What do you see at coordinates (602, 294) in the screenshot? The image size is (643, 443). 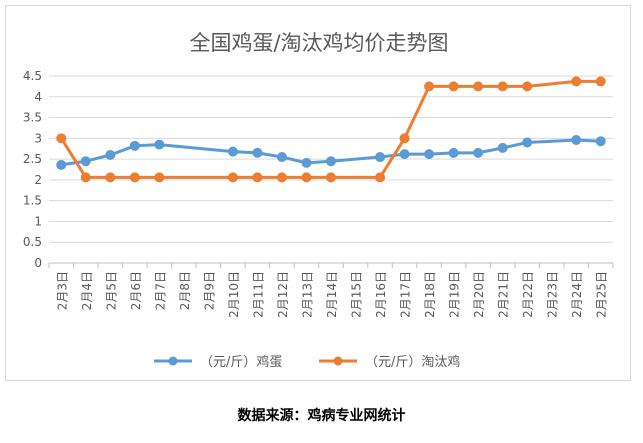 I see `x-tick-label: 2月25日` at bounding box center [602, 294].